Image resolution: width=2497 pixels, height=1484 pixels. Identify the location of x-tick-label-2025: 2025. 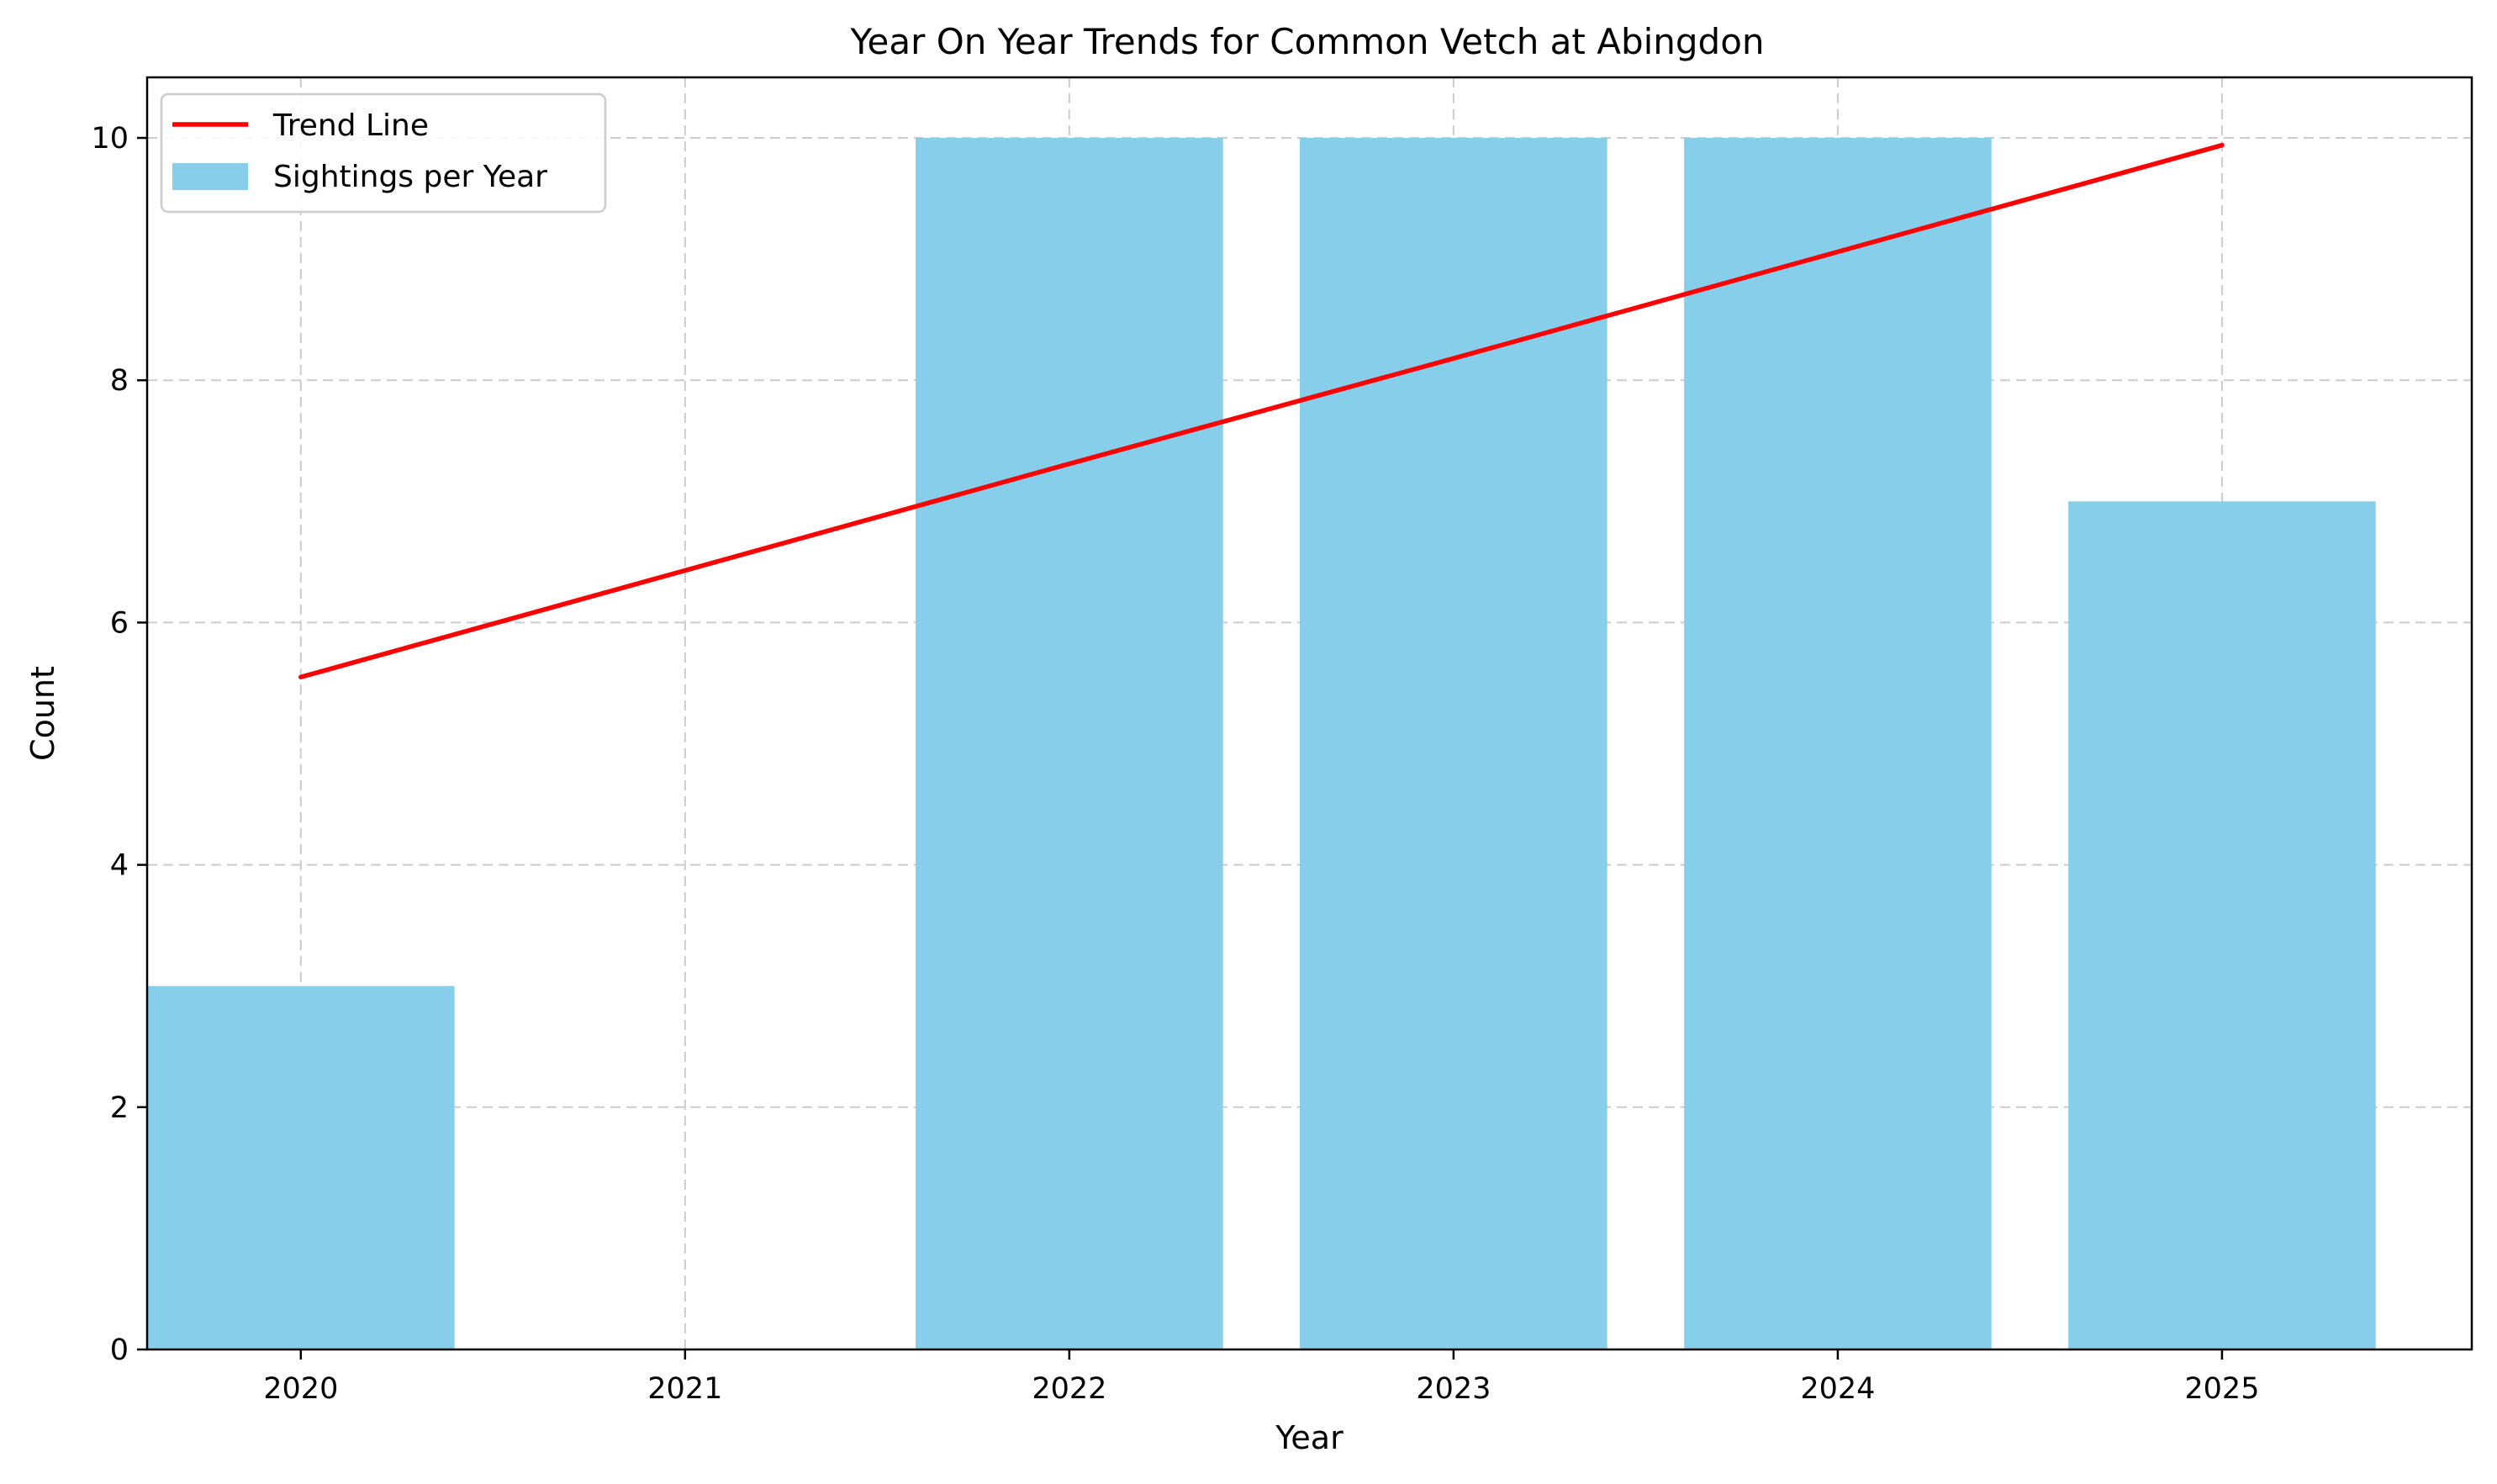
(2221, 1389).